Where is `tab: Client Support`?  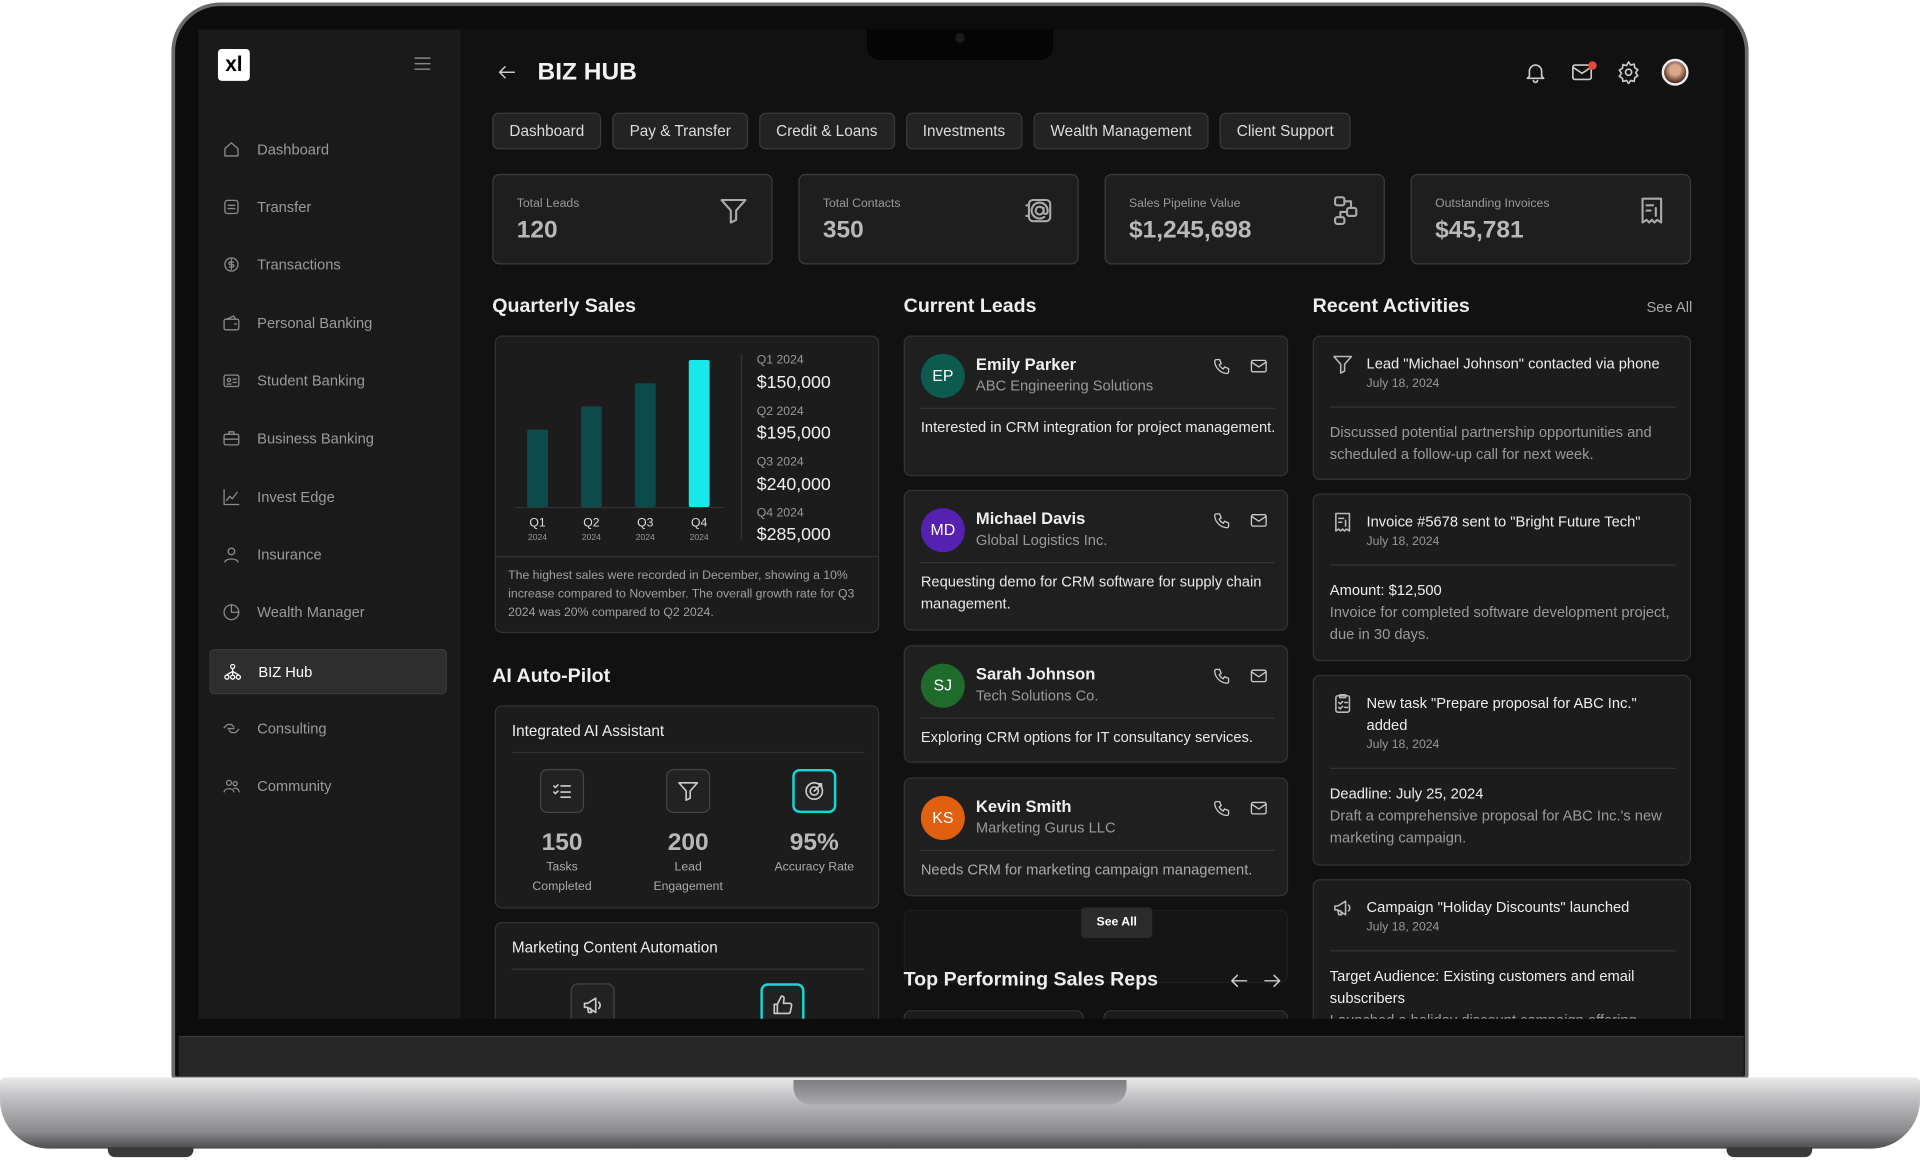
tab: Client Support is located at coordinates (1285, 131).